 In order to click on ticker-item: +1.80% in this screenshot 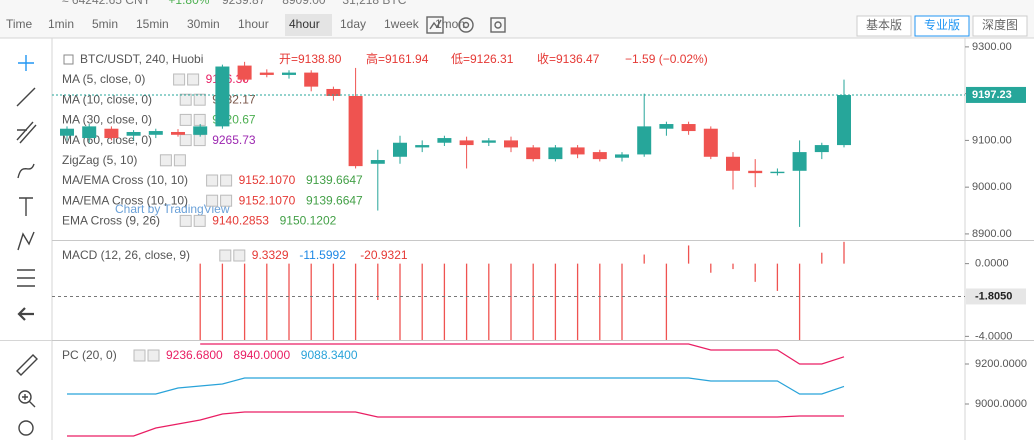, I will do `click(188, 3)`.